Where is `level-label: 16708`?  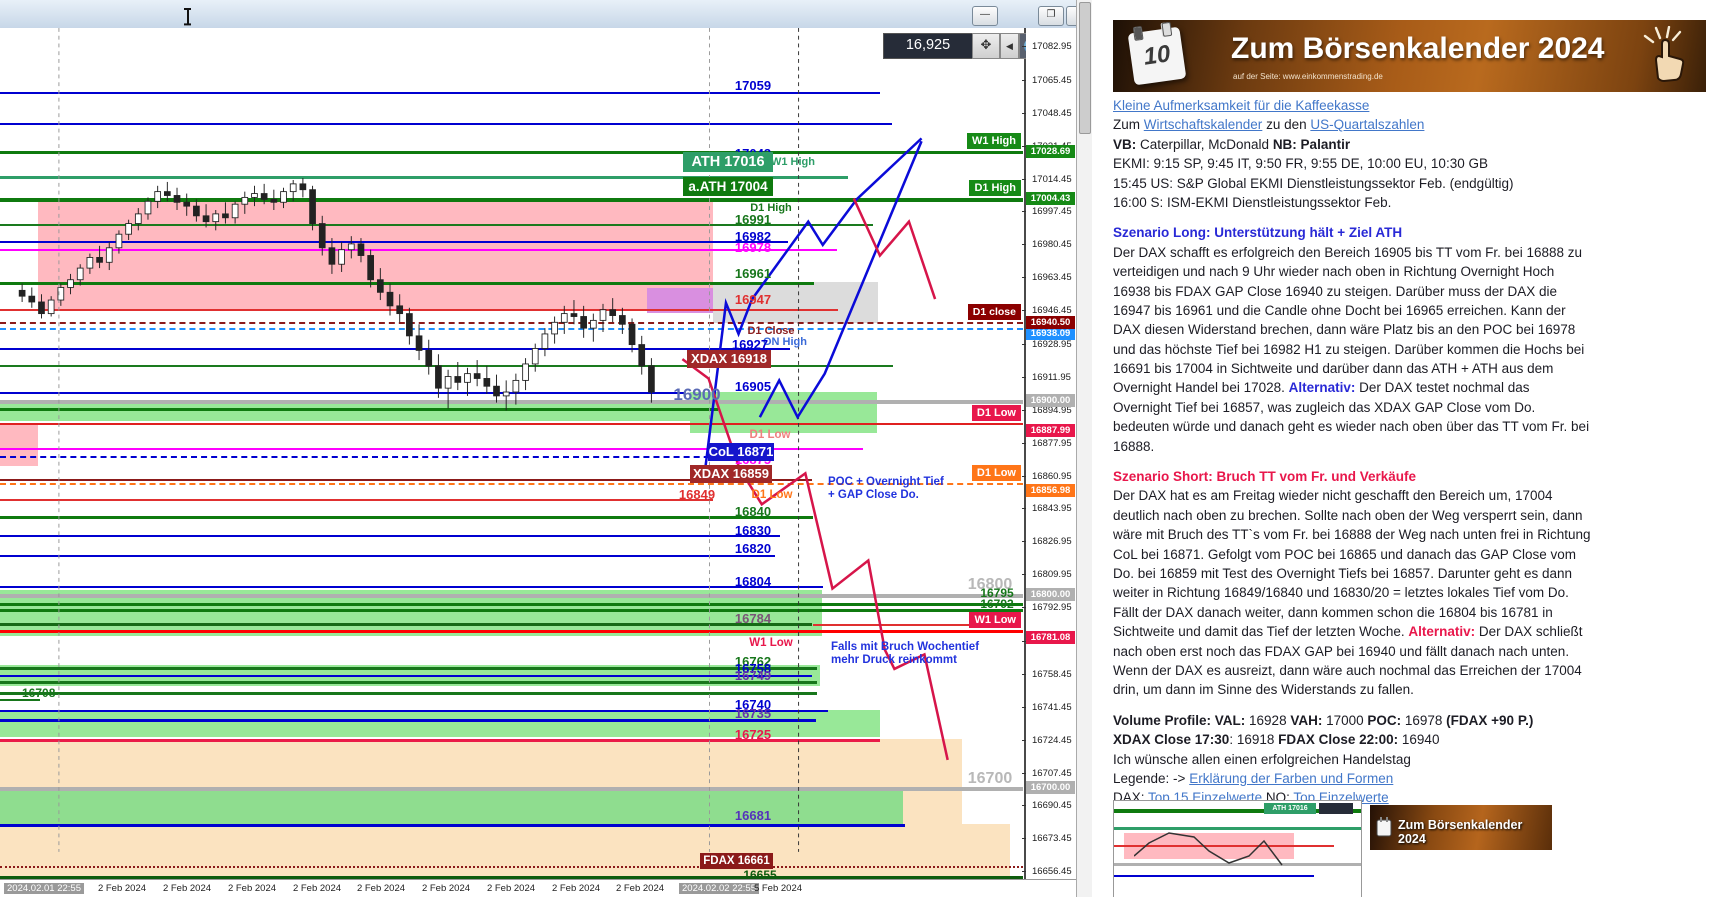
level-label: 16708 is located at coordinates (39, 693).